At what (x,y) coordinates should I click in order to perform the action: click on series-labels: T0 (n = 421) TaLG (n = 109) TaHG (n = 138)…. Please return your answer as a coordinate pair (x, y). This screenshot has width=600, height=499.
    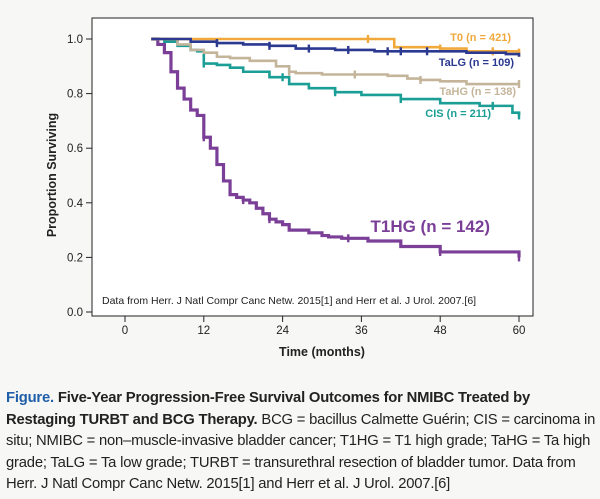
    Looking at the image, I should click on (443, 134).